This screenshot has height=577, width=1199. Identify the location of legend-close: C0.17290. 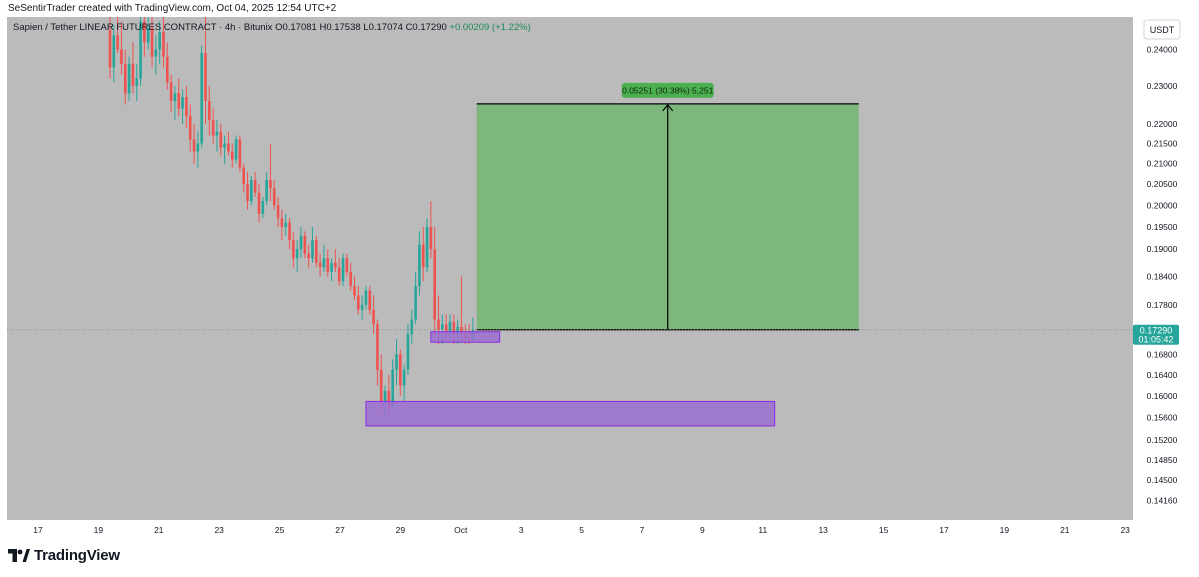
(426, 27).